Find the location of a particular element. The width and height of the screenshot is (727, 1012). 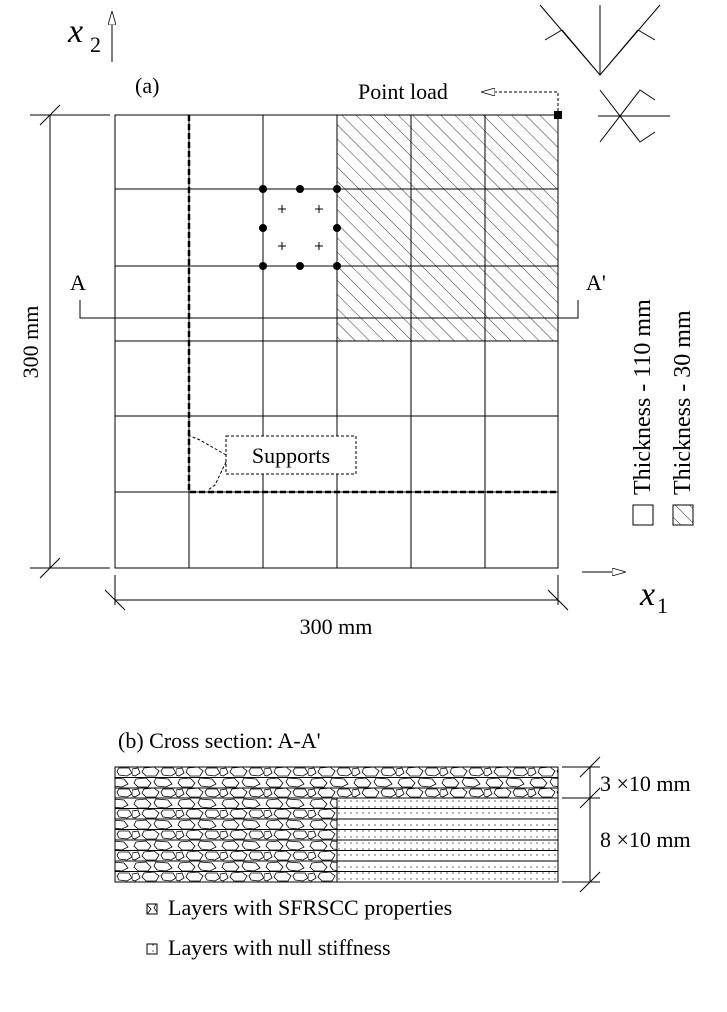

x2-symbol: x is located at coordinates (75, 31).